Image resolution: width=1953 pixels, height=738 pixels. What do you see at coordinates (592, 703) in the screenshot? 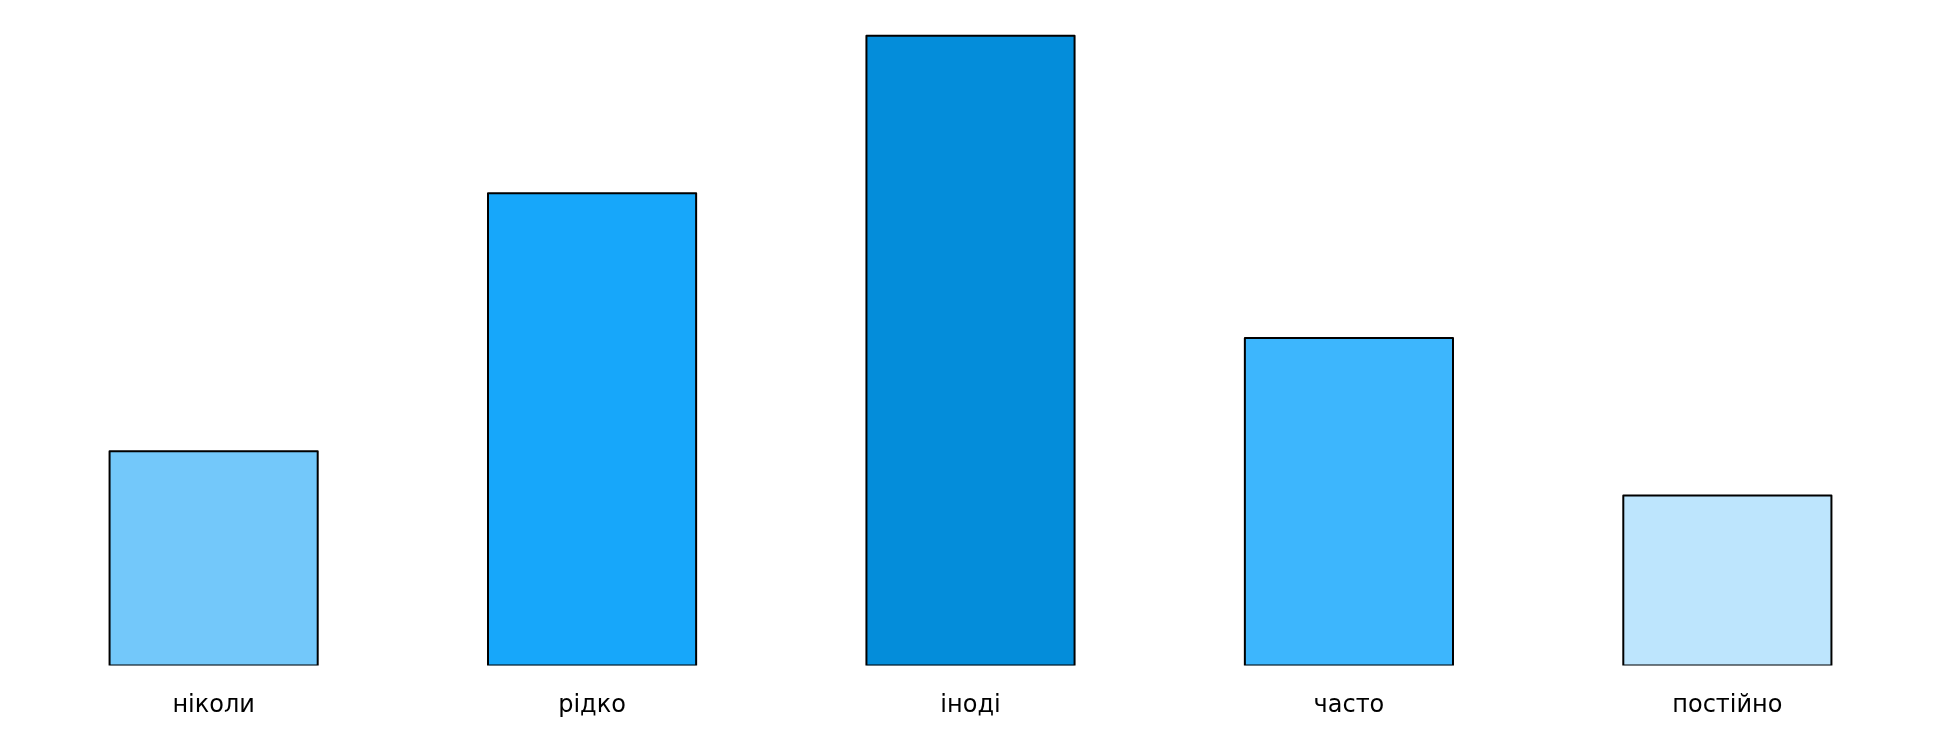
I see `x-tick-label: рідко` at bounding box center [592, 703].